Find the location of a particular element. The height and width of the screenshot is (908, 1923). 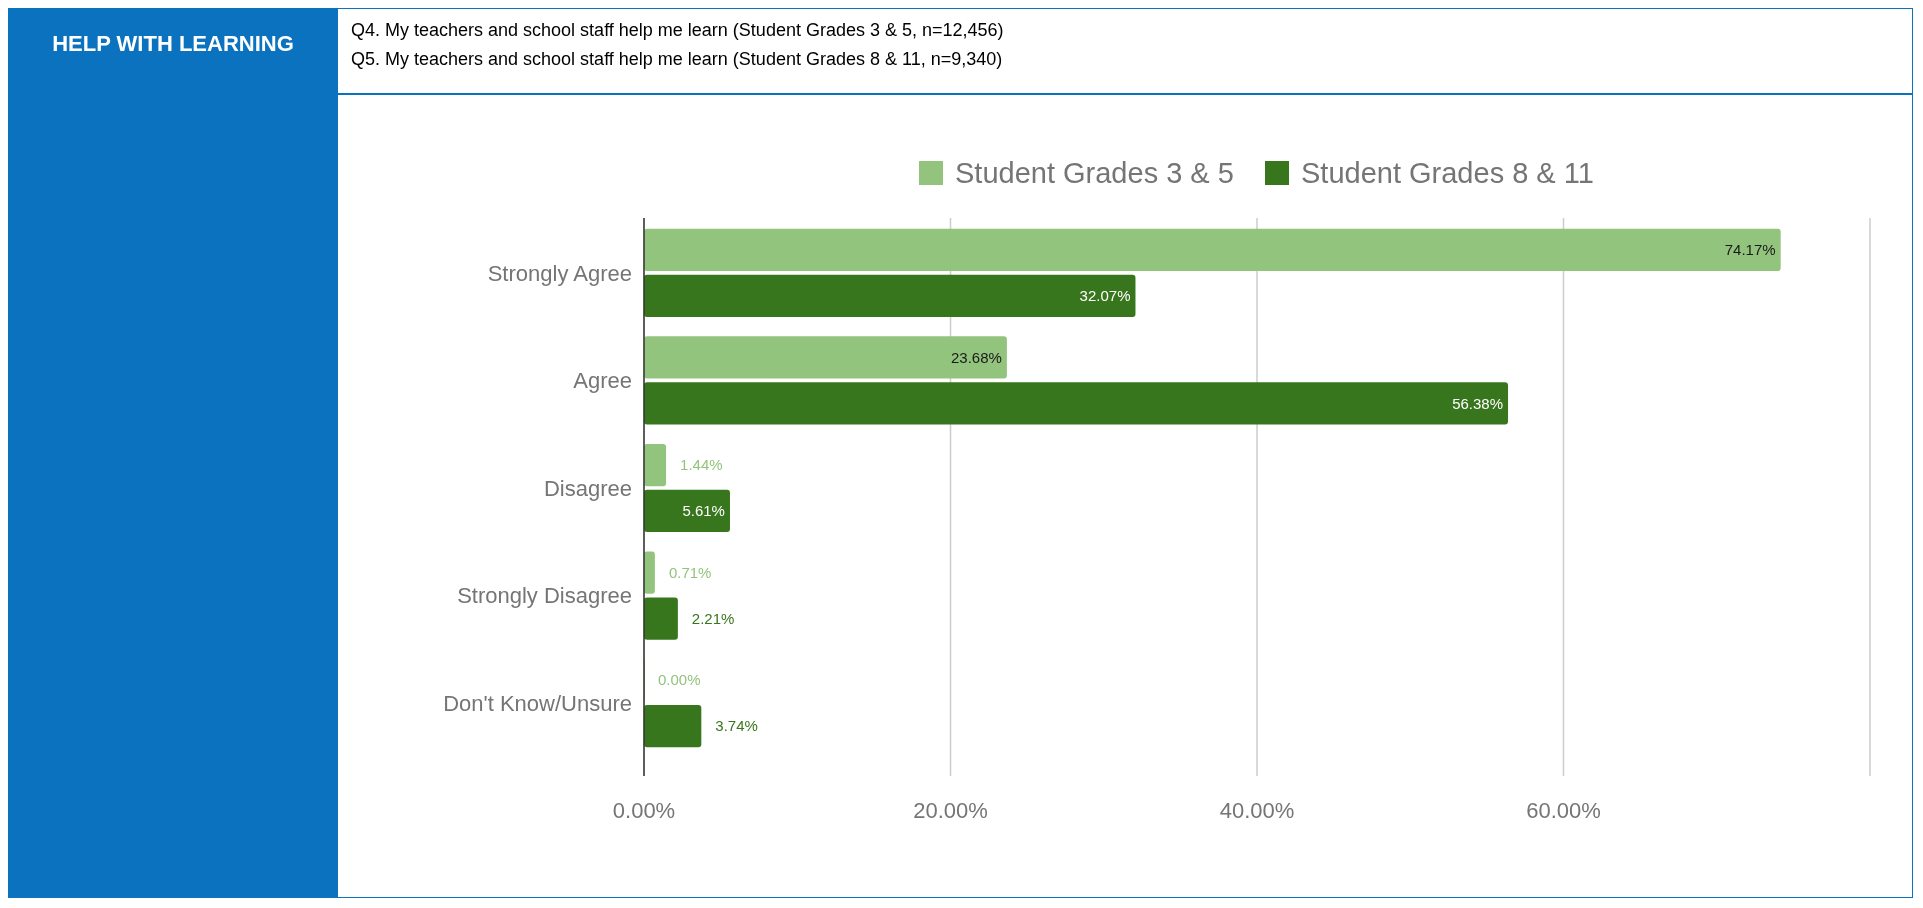

data-label: 74.17% is located at coordinates (1750, 250).